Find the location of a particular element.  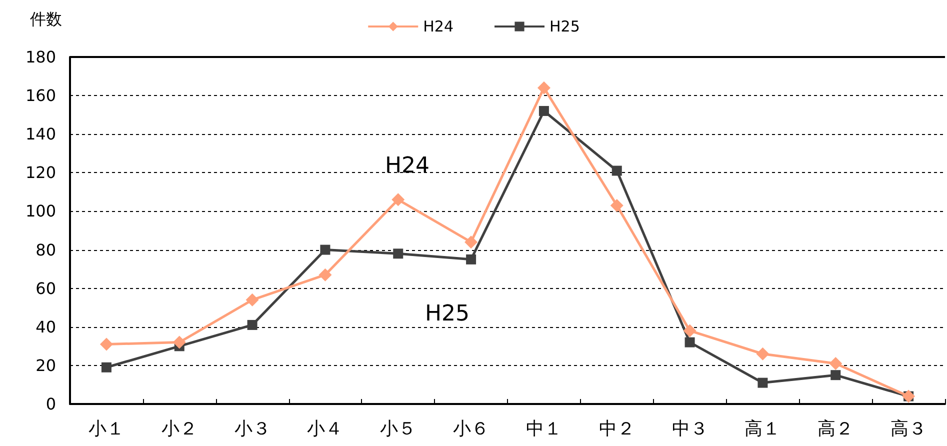

y-tick-label: 100 is located at coordinates (40, 211).